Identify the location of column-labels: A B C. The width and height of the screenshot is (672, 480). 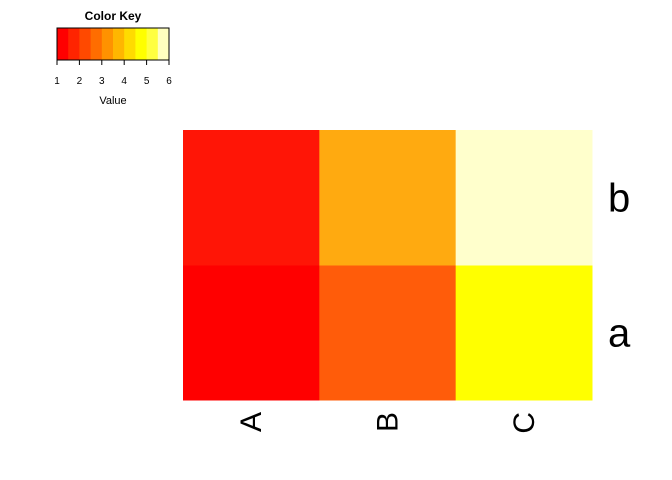
(388, 423).